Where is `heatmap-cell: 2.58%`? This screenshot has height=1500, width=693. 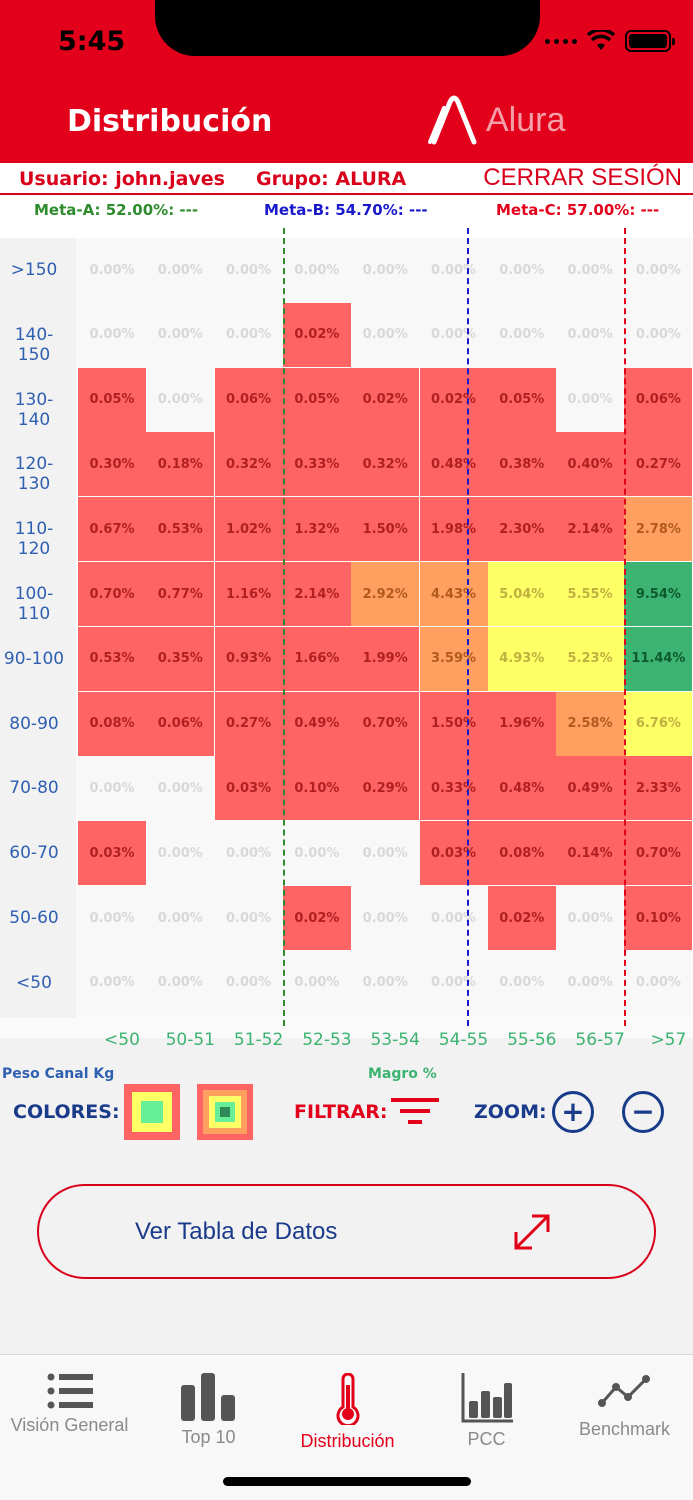 heatmap-cell: 2.58% is located at coordinates (590, 723).